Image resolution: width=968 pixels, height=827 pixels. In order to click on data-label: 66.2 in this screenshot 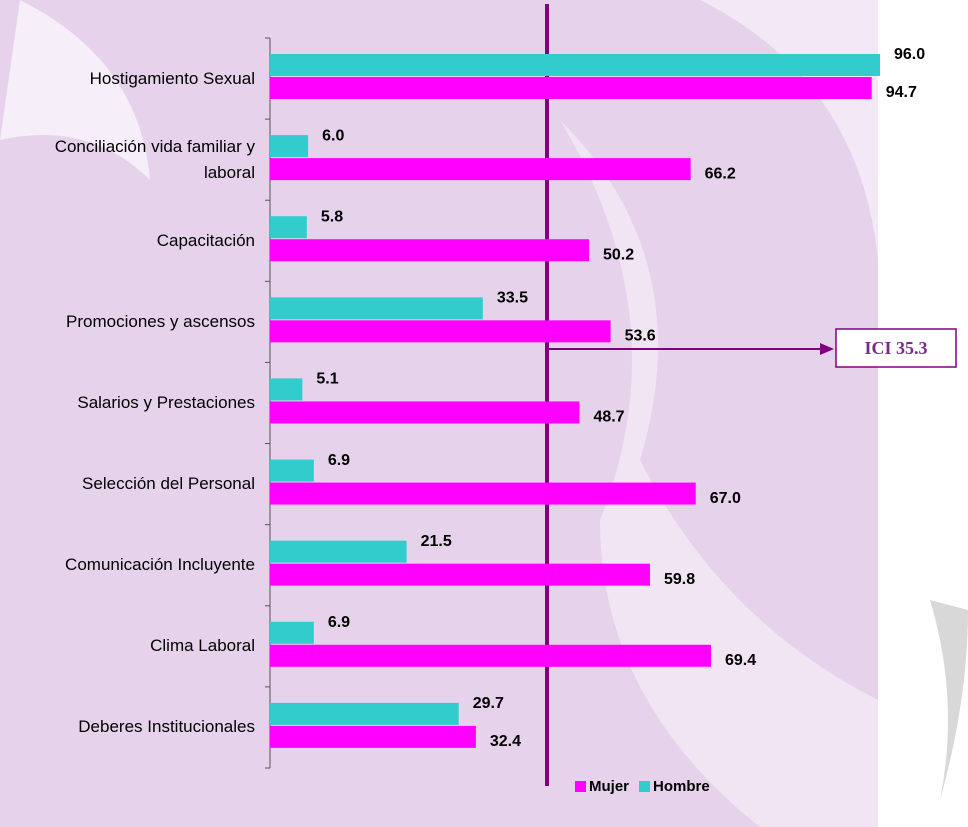, I will do `click(720, 173)`.